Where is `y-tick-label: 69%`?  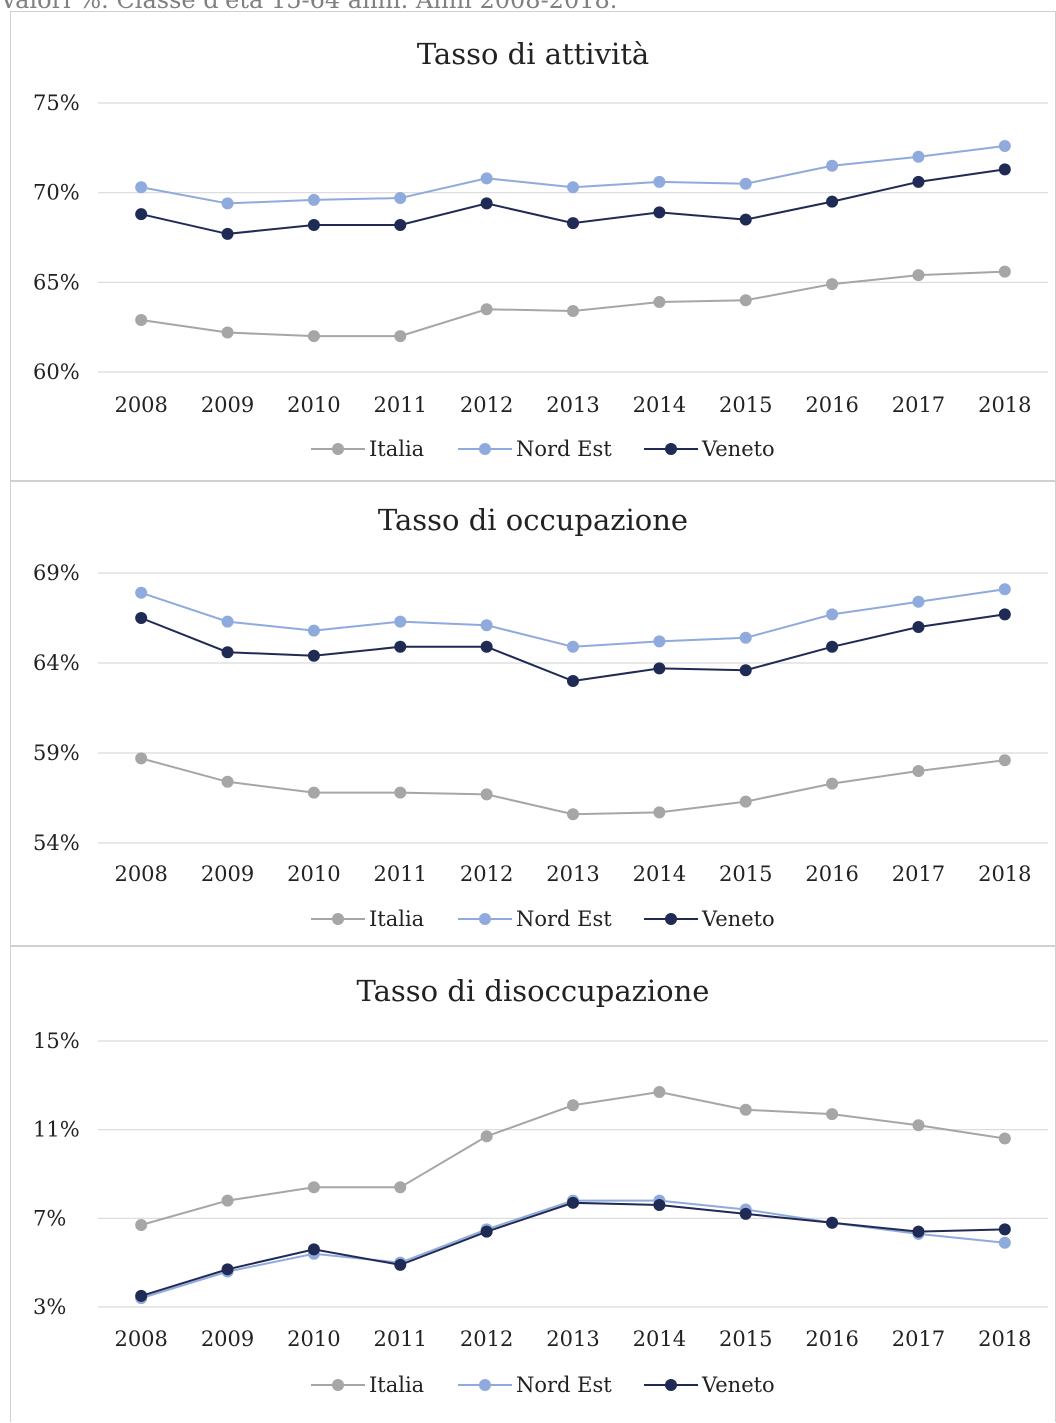 y-tick-label: 69% is located at coordinates (56, 573).